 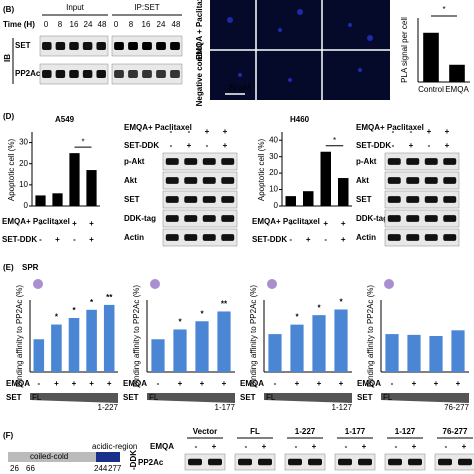 What do you see at coordinates (431, 89) in the screenshot?
I see `x-tick-label: Control` at bounding box center [431, 89].